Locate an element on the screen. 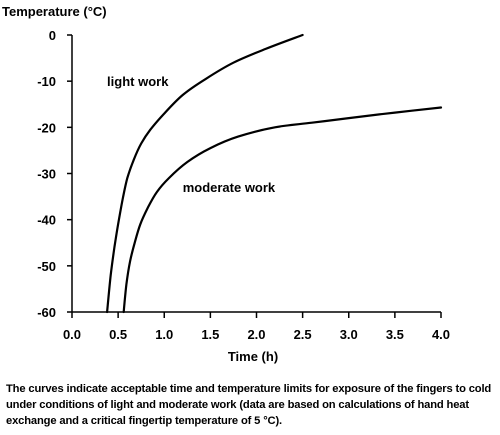  annotation-label: light work is located at coordinates (138, 81).